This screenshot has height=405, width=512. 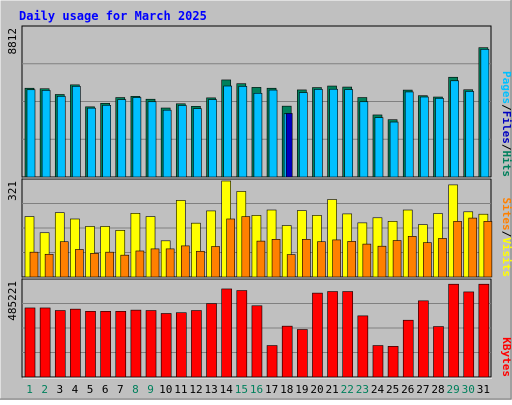 I want to click on pages-bar, so click(x=289, y=145).